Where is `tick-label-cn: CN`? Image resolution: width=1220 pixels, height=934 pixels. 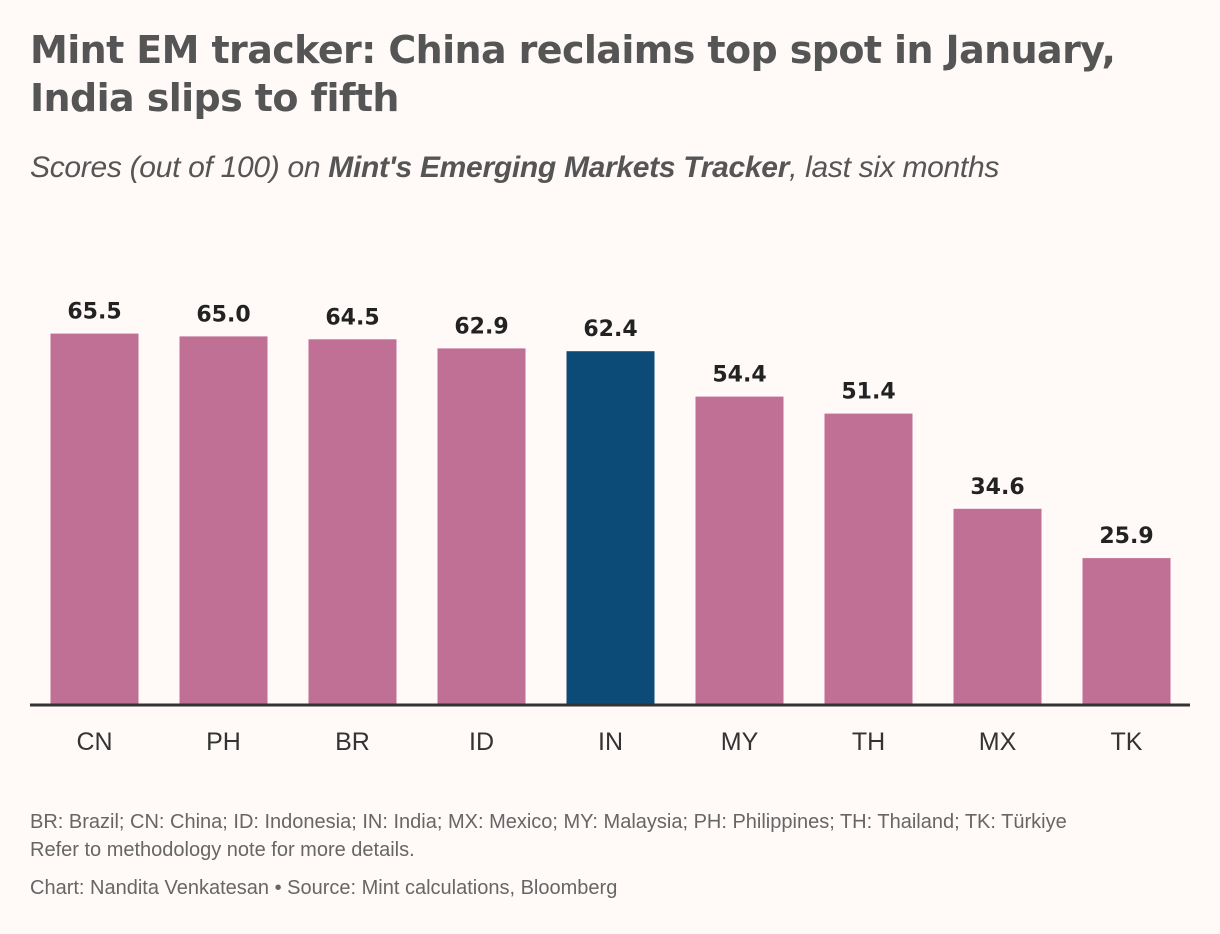 tick-label-cn: CN is located at coordinates (94, 742).